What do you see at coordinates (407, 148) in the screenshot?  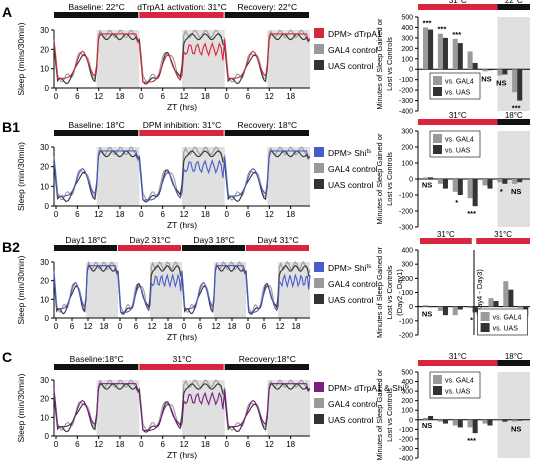 I see `y-tick-label: 200` at bounding box center [407, 148].